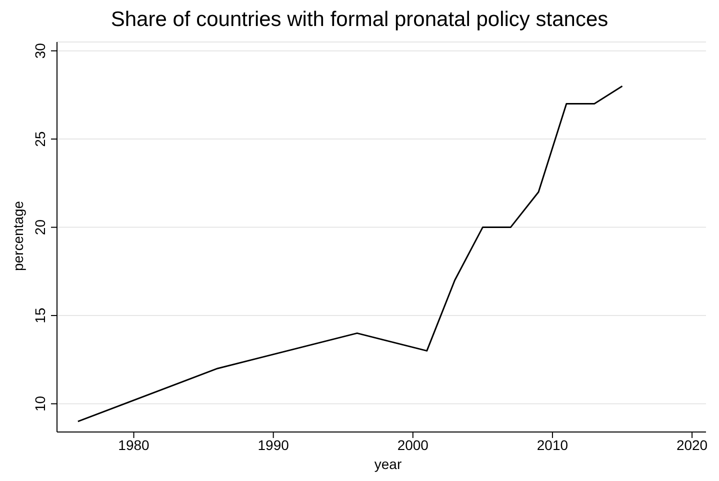 The height and width of the screenshot is (481, 719). What do you see at coordinates (552, 444) in the screenshot?
I see `x-tick-label: 2010` at bounding box center [552, 444].